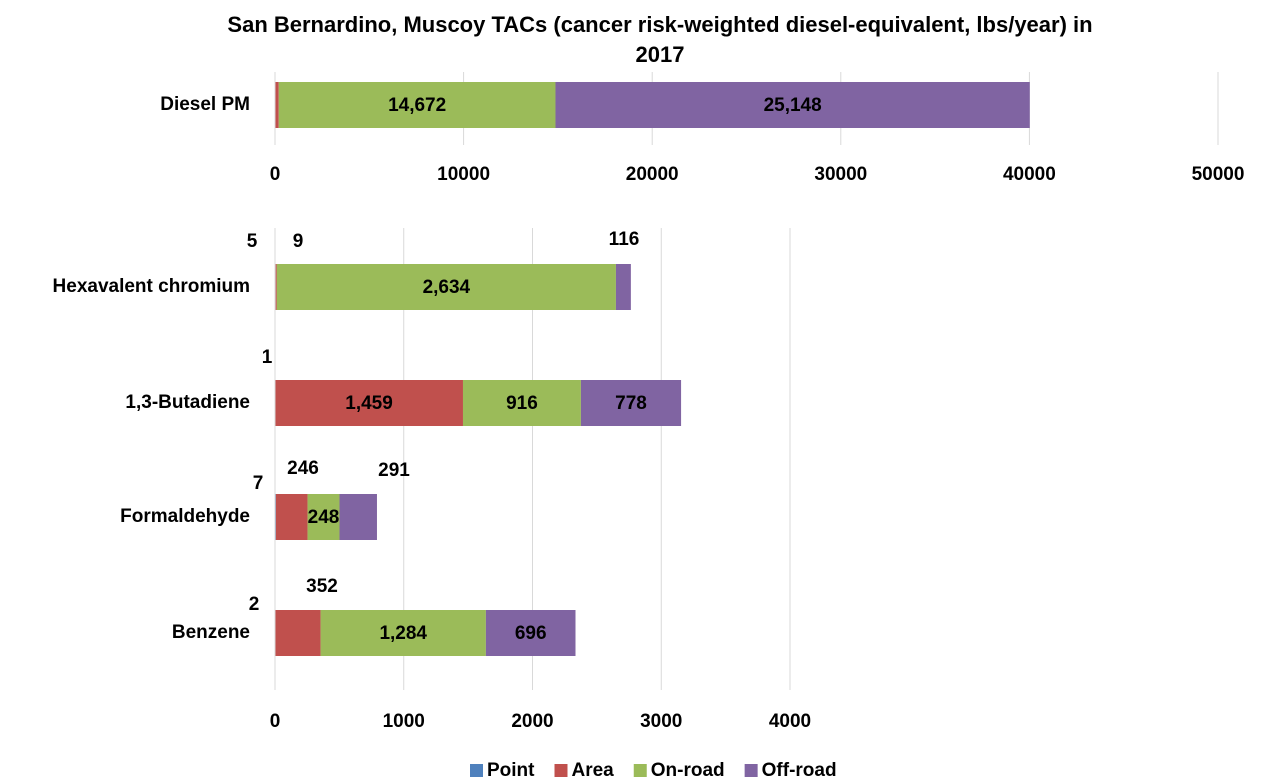  I want to click on data-label: 696, so click(531, 633).